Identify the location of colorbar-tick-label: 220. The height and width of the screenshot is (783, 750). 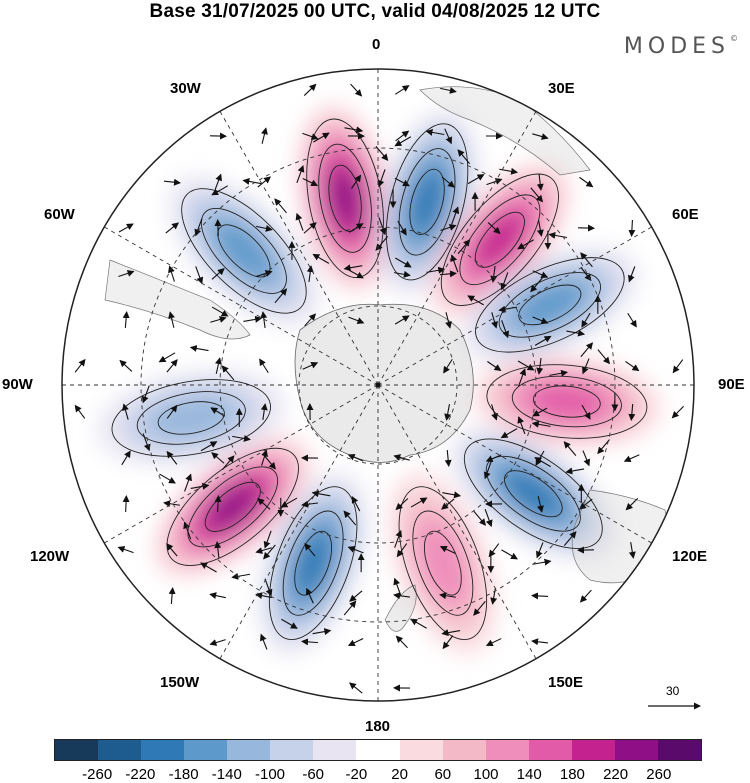
(616, 774).